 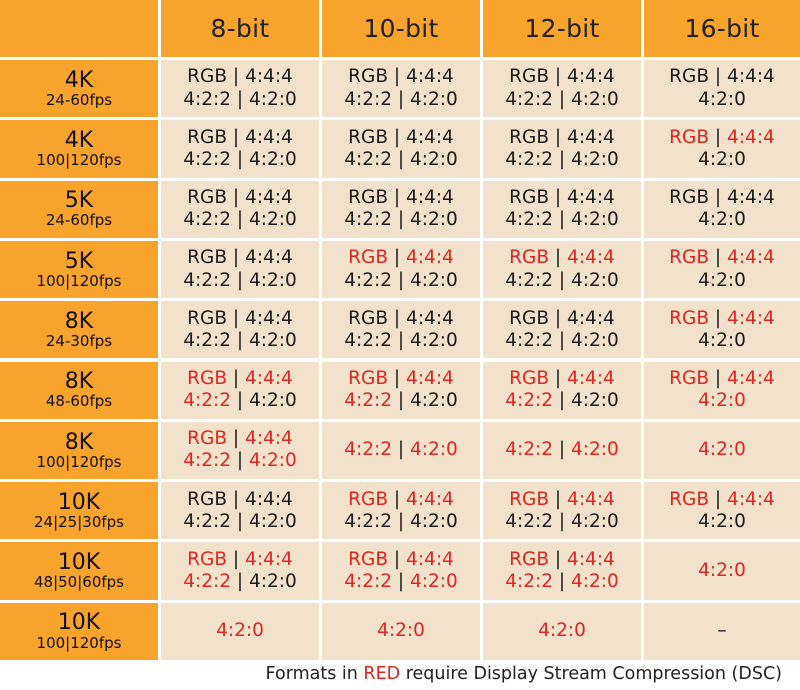 I want to click on row-resolution: 10K, so click(x=79, y=623).